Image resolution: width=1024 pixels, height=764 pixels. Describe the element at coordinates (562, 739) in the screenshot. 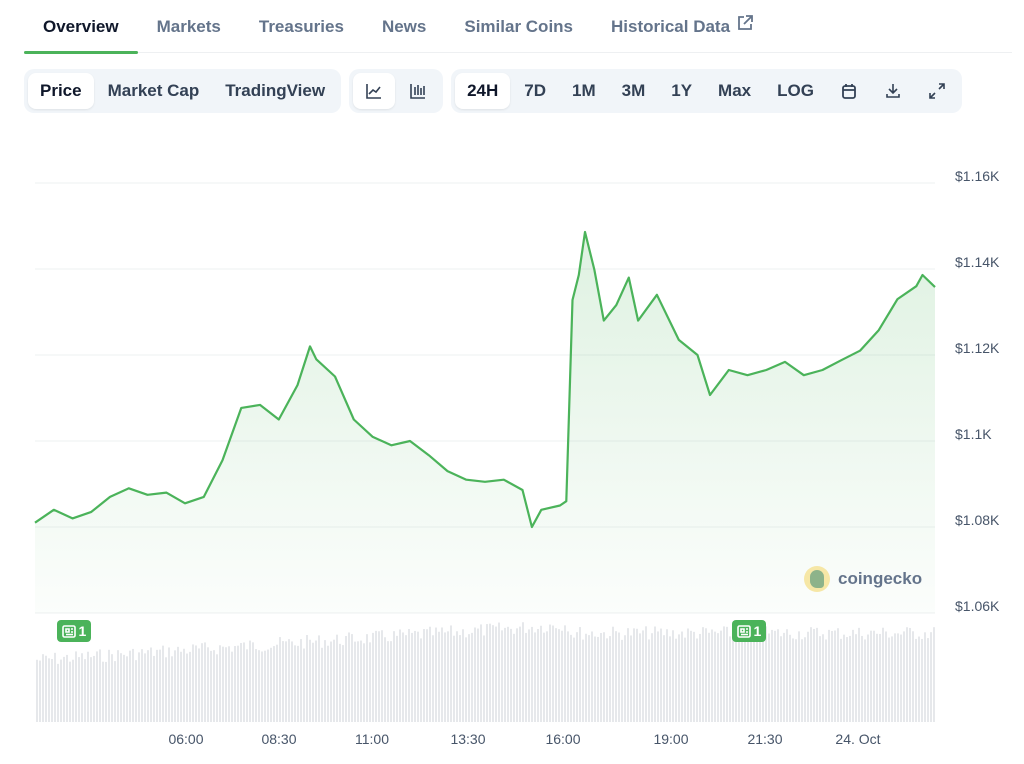

I see `x-tick-label: 16:00` at that location.